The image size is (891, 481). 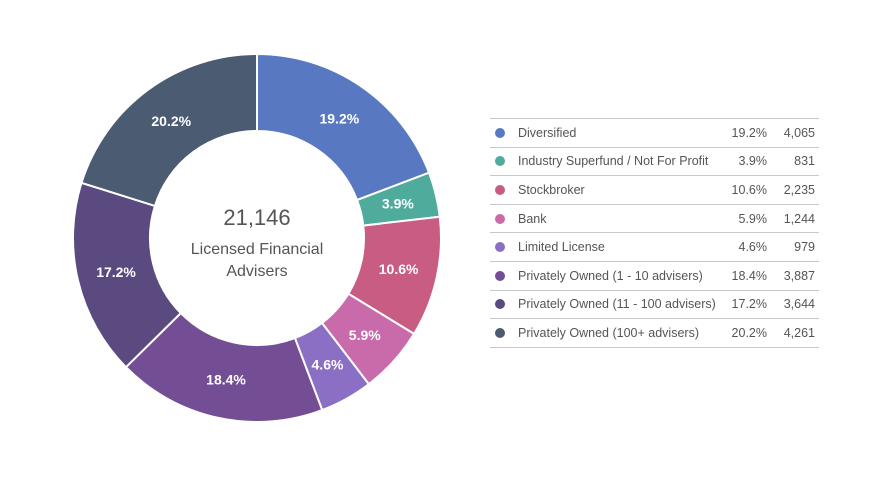 What do you see at coordinates (799, 189) in the screenshot?
I see `legend-count: 2,235` at bounding box center [799, 189].